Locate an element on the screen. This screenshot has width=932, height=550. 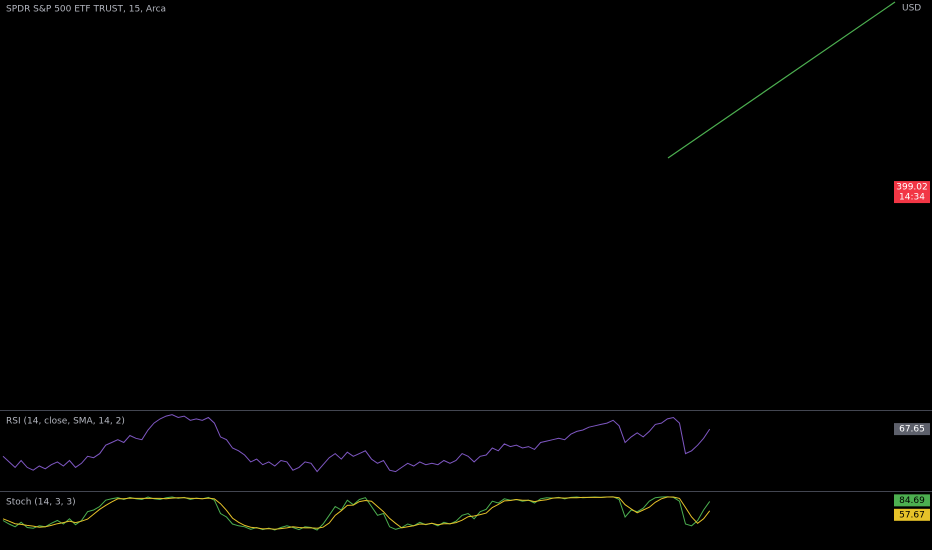
rsi-value-box is located at coordinates (912, 429).